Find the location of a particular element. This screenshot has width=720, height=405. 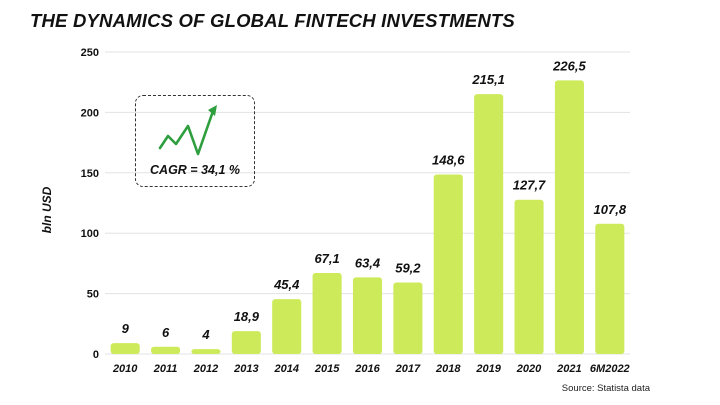

data-label: 127,7 is located at coordinates (529, 185).